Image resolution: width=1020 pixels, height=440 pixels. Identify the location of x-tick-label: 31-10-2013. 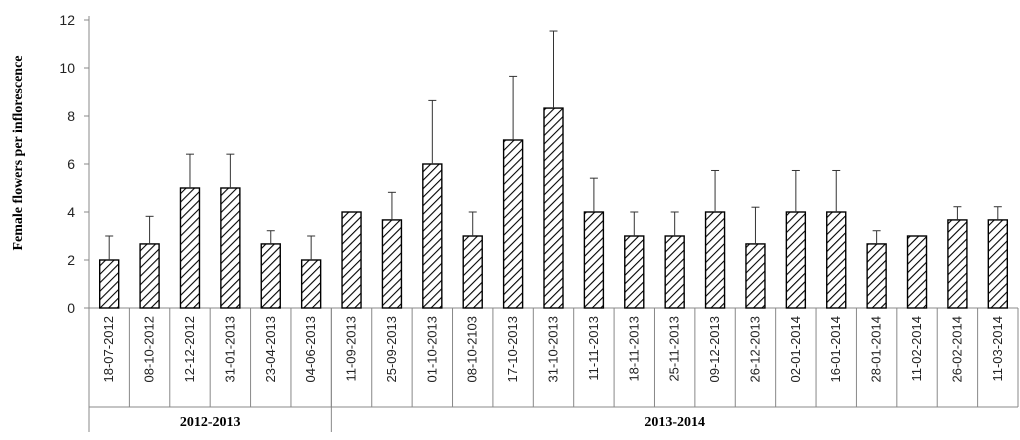
(553, 349).